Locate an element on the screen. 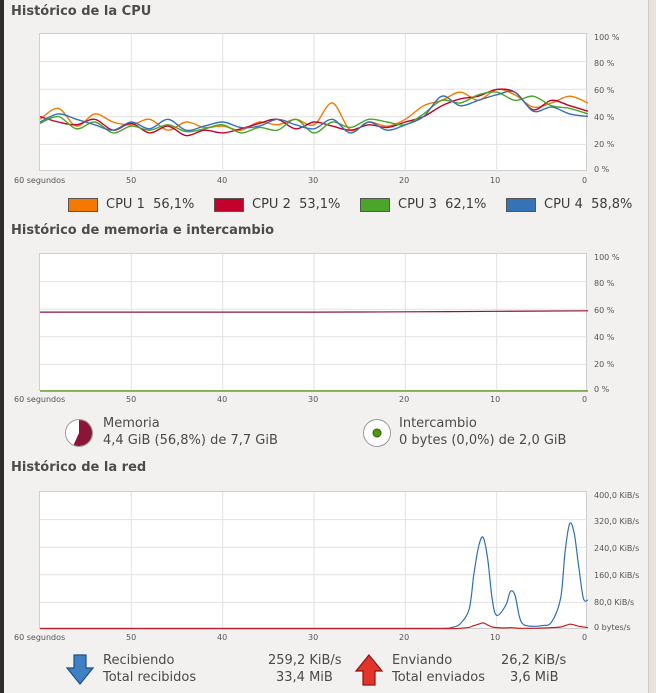 The image size is (656, 693). cpu-y-label: 80 % is located at coordinates (604, 63).